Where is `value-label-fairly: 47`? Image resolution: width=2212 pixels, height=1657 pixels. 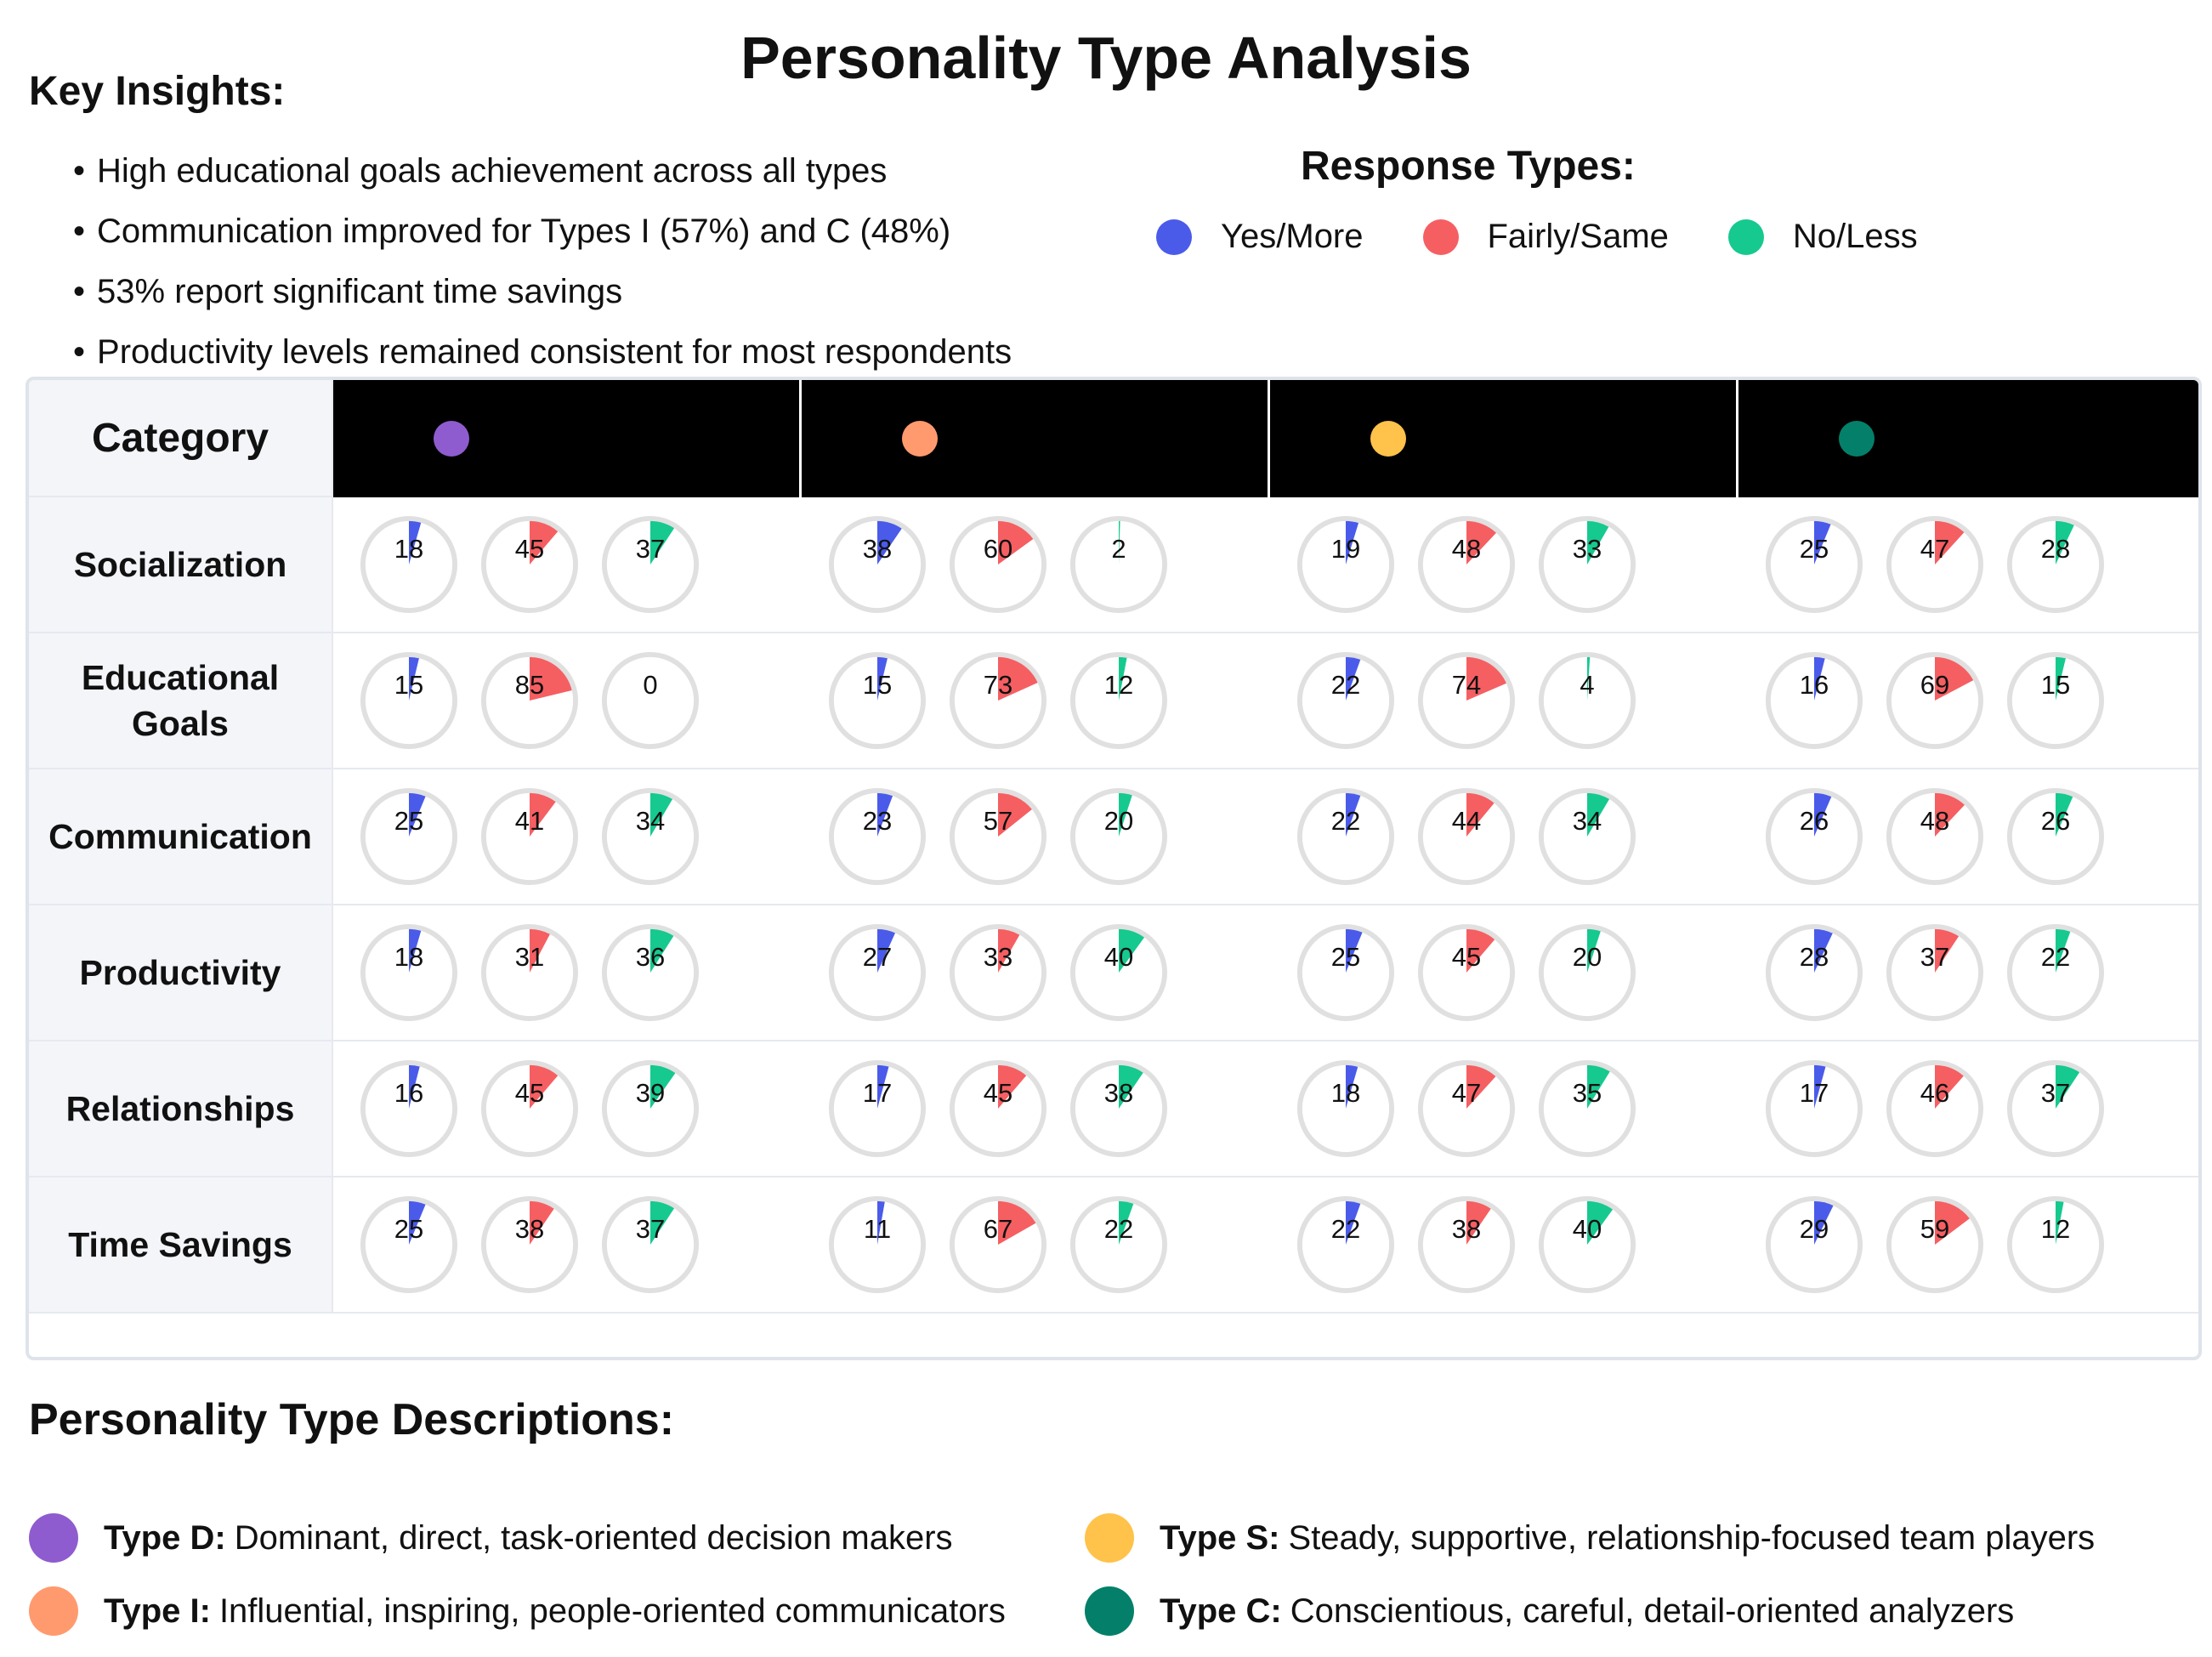
value-label-fairly: 47 is located at coordinates (1935, 549).